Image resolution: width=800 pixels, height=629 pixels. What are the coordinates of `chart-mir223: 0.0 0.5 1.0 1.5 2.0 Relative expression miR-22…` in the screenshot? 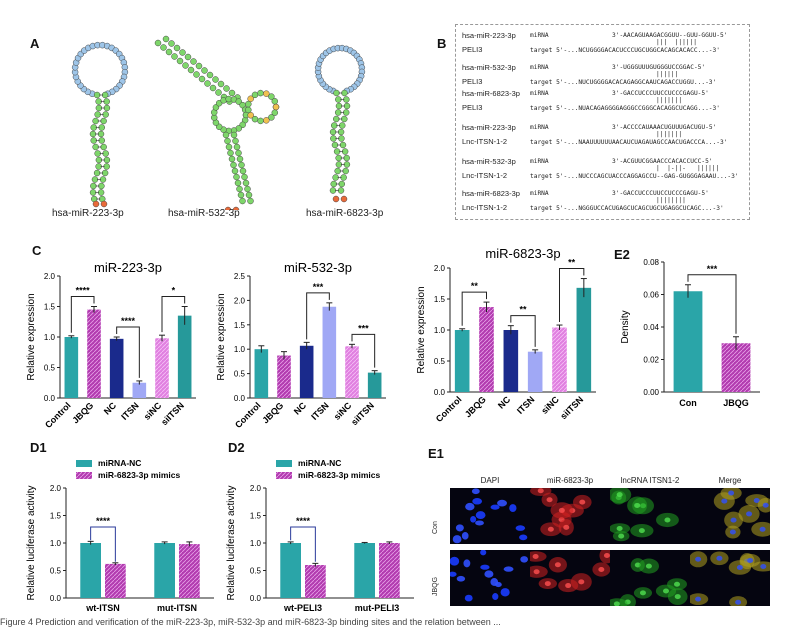 It's located at (111, 345).